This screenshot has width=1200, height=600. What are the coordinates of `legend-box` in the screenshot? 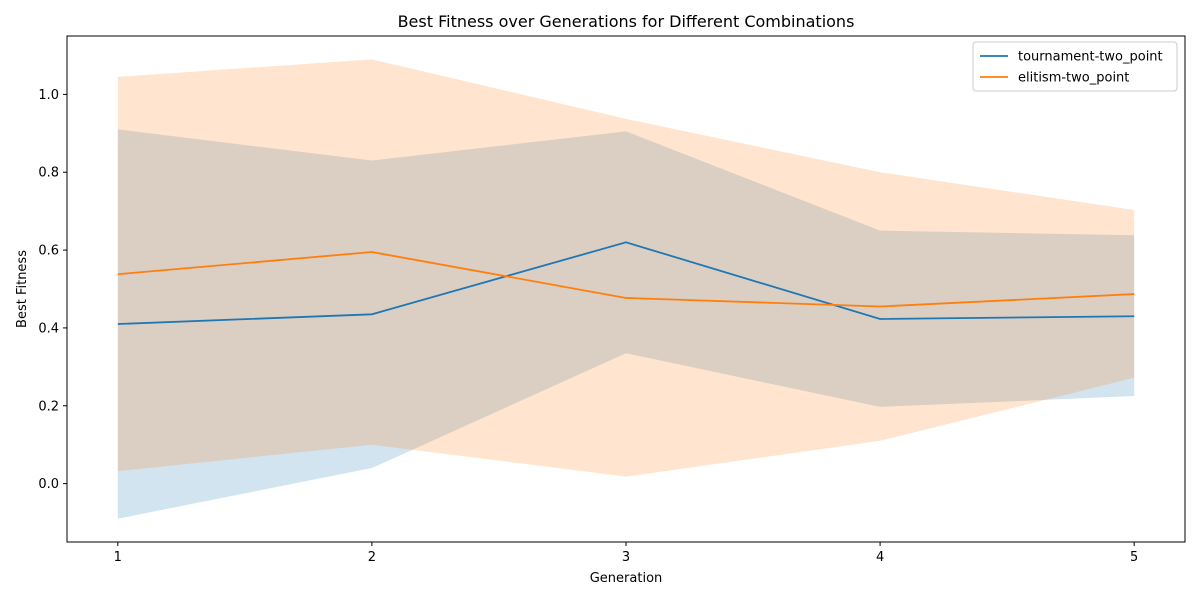 It's located at (1075, 66).